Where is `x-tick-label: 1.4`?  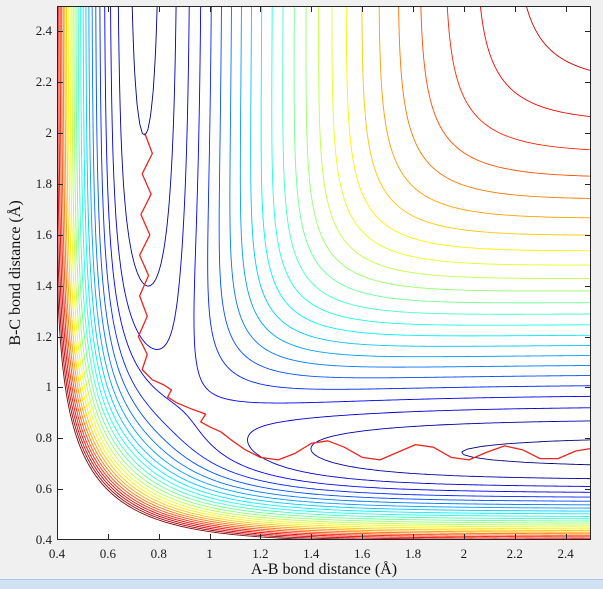
x-tick-label: 1.4 is located at coordinates (311, 553).